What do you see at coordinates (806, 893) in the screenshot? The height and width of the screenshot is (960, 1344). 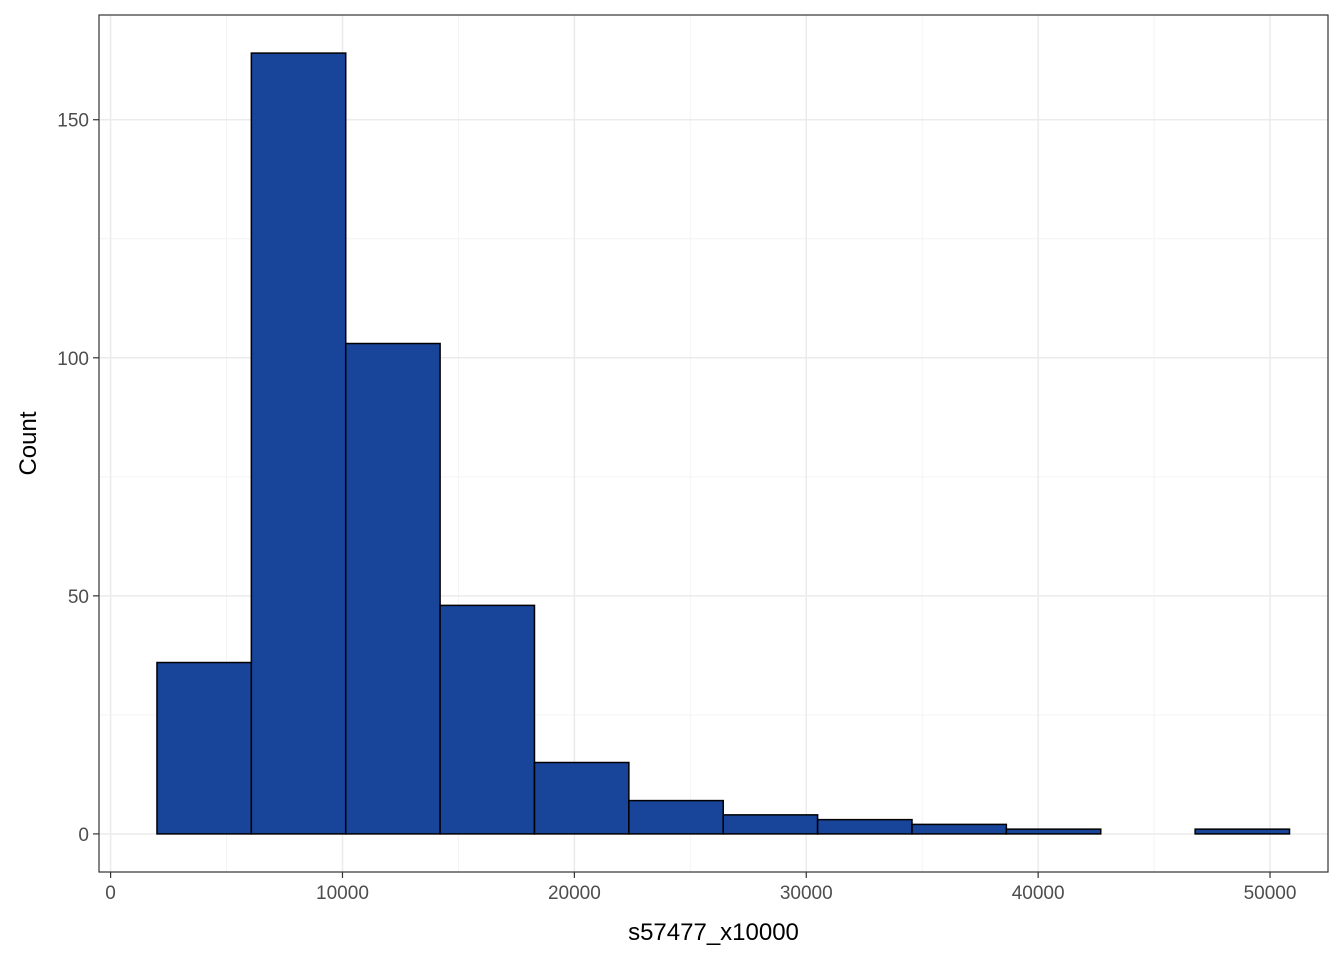 I see `x-tick-label: 30000` at bounding box center [806, 893].